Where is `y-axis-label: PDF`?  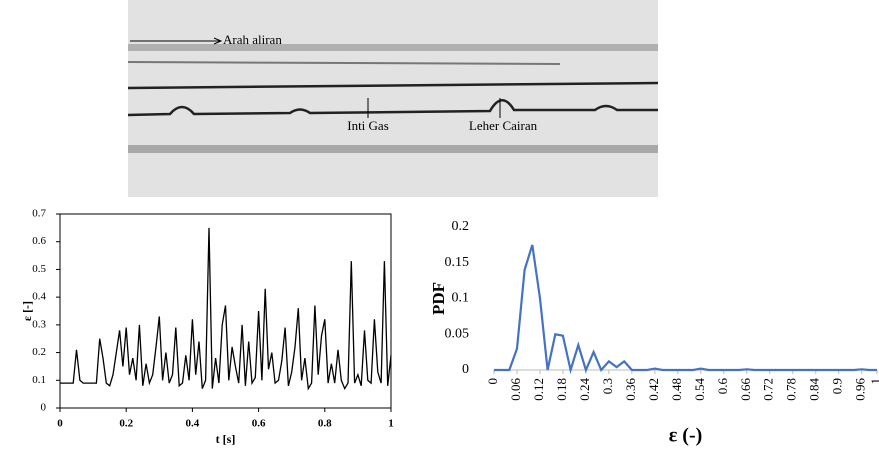 y-axis-label: PDF is located at coordinates (438, 298).